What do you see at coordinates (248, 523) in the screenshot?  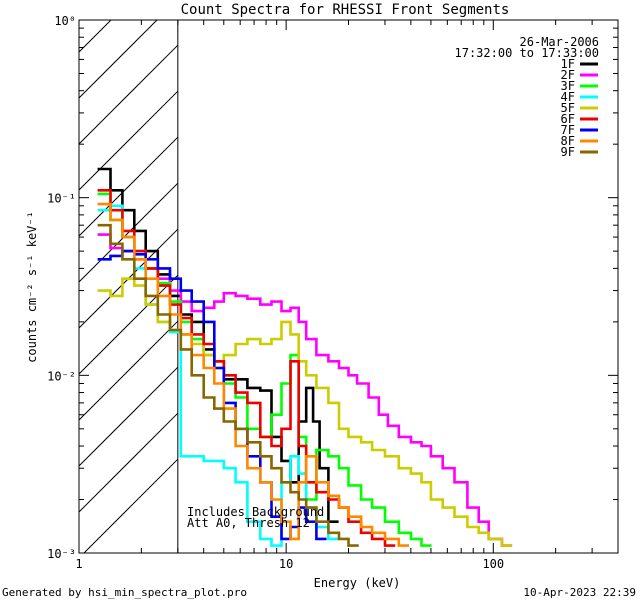 I see `annotation-attenuator: Att A0, Thresh 12` at bounding box center [248, 523].